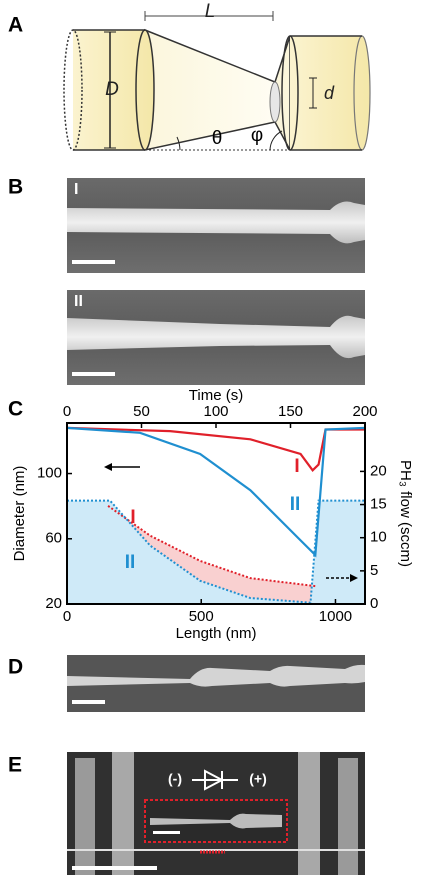 The width and height of the screenshot is (421, 881). I want to click on panel-label: D, so click(15, 667).